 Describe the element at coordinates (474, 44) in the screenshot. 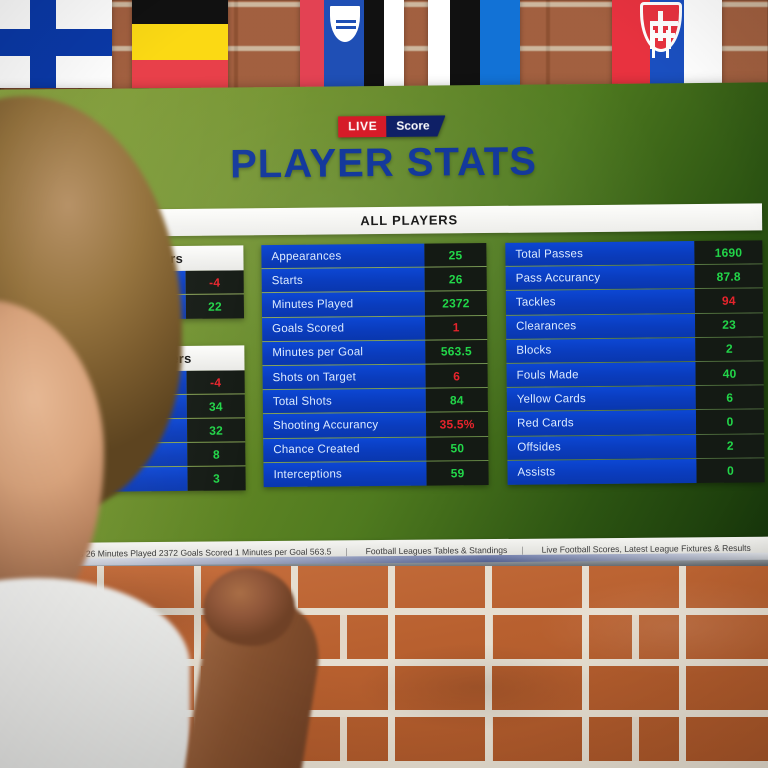

I see `estonia-flag-icon` at that location.